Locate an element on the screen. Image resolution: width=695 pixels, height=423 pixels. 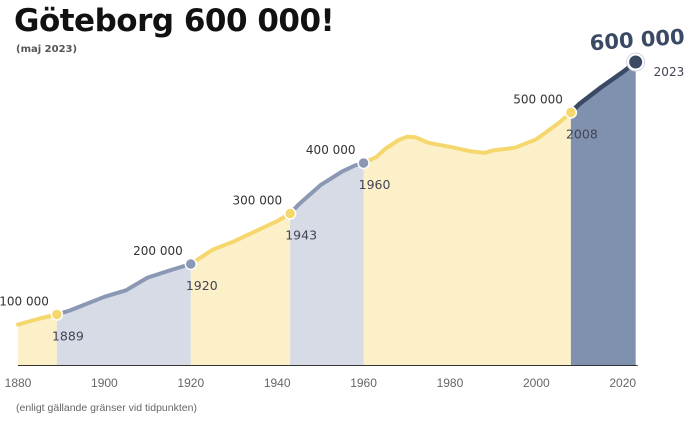
milestone-dot-1943 is located at coordinates (290, 213).